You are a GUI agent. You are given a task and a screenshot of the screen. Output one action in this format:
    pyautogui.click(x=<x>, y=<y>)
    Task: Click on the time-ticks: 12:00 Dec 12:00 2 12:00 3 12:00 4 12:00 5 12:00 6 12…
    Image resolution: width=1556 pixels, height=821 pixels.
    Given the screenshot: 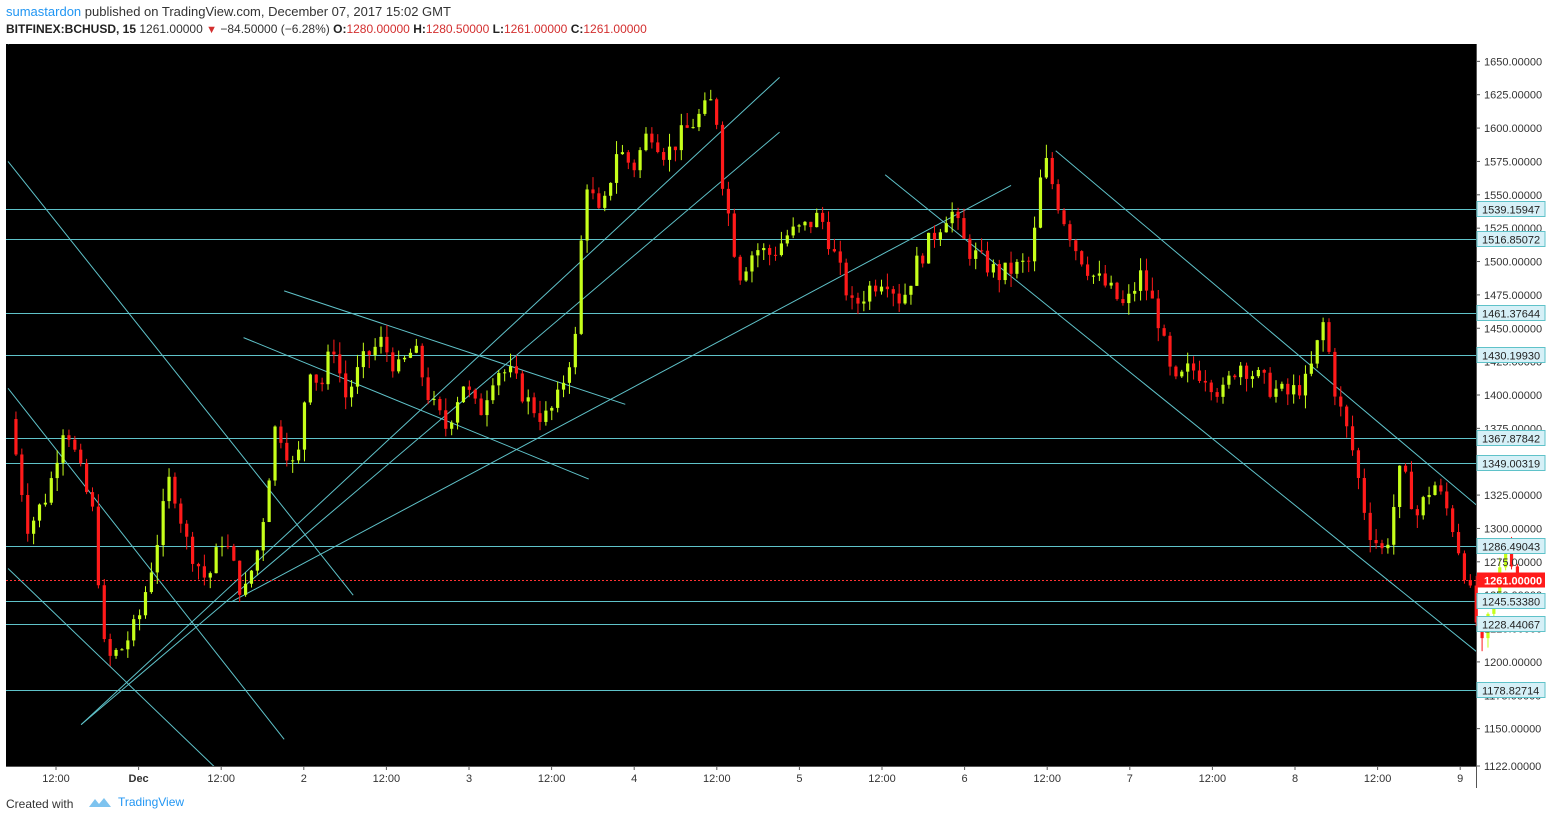 What is the action you would take?
    pyautogui.click(x=752, y=775)
    